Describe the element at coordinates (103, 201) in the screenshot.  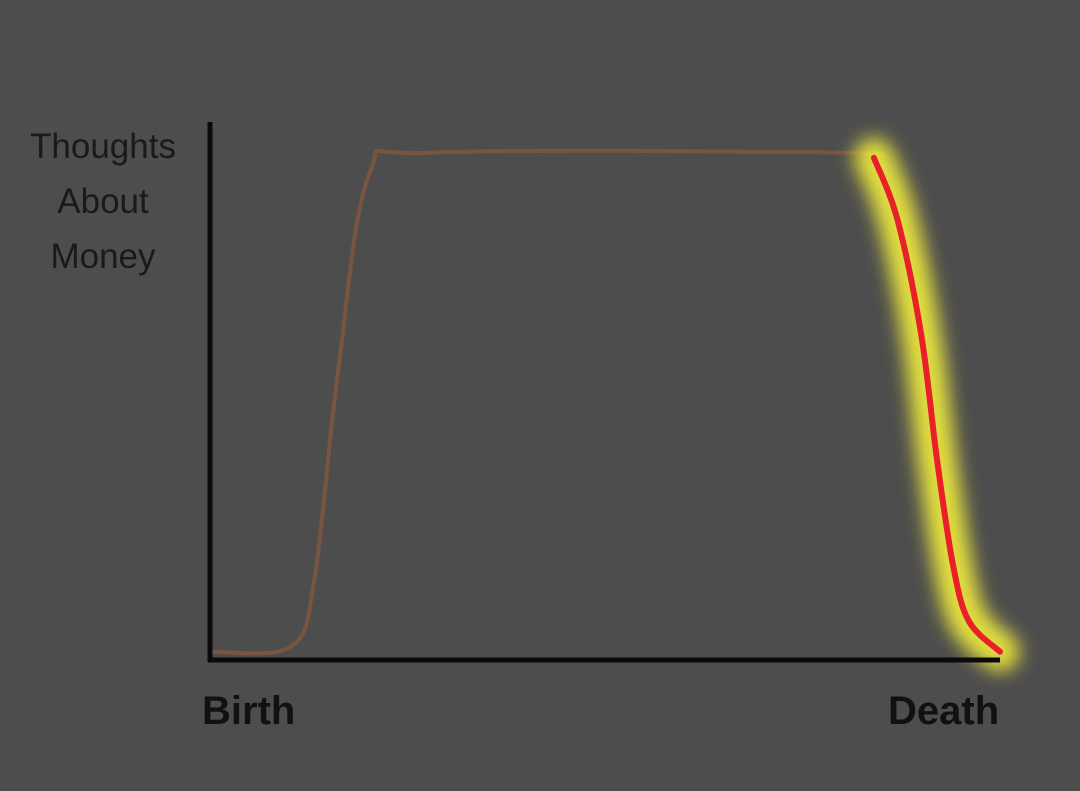
I see `y-axis-label-line-2: About` at that location.